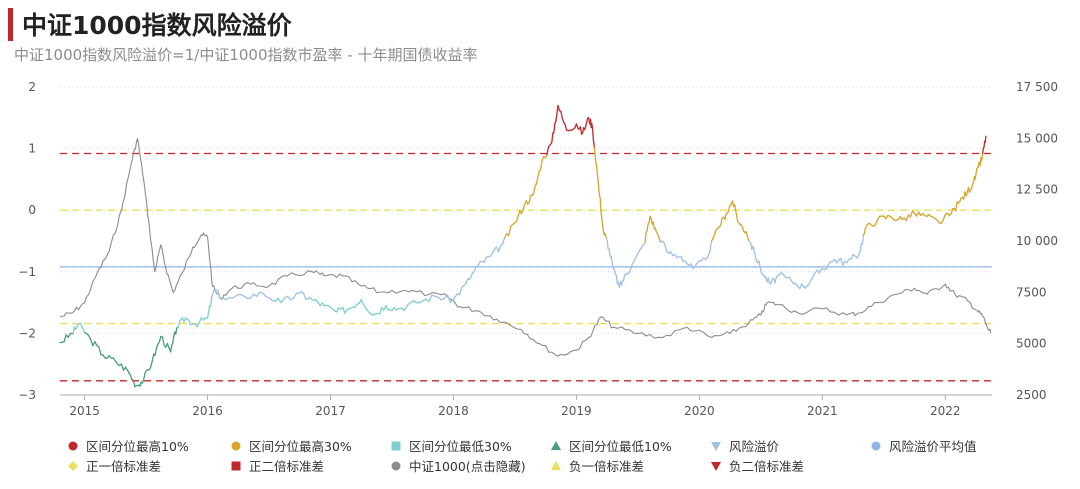 This screenshot has height=489, width=1080. I want to click on legend-label: 区间分位最低10%, so click(620, 446).